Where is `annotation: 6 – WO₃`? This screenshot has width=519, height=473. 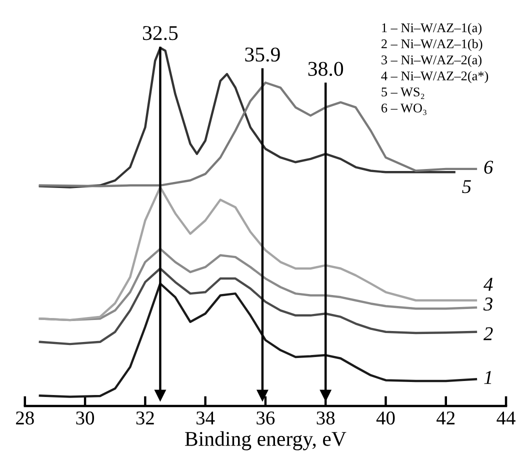 annotation: 6 – WO₃ is located at coordinates (404, 110).